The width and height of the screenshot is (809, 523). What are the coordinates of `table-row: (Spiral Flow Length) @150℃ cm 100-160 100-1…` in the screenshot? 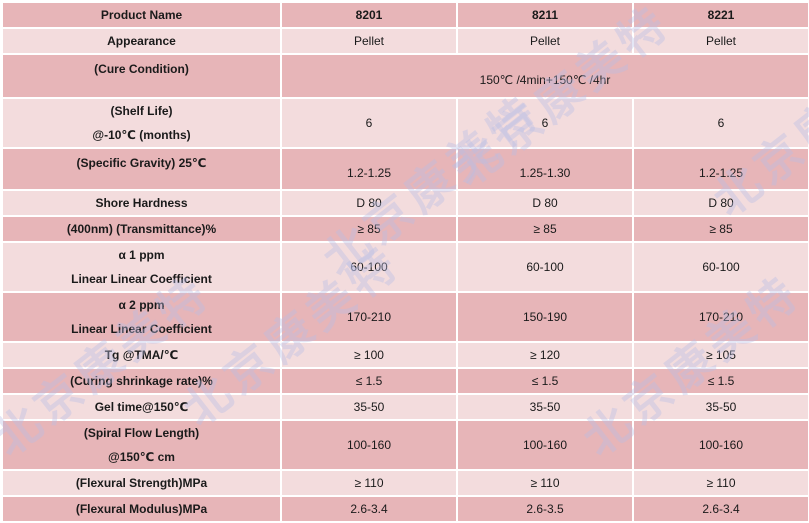 It's located at (405, 445).